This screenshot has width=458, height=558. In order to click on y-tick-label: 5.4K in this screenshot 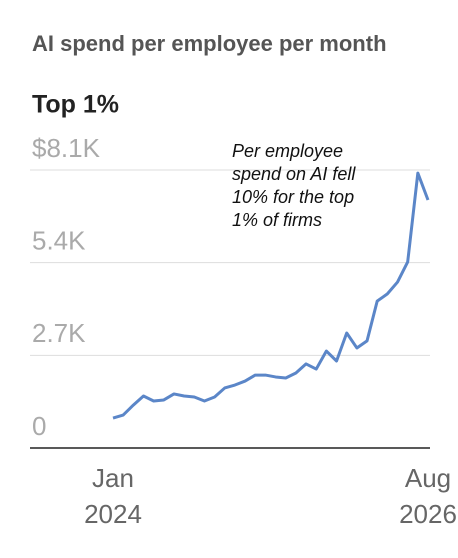, I will do `click(59, 241)`.